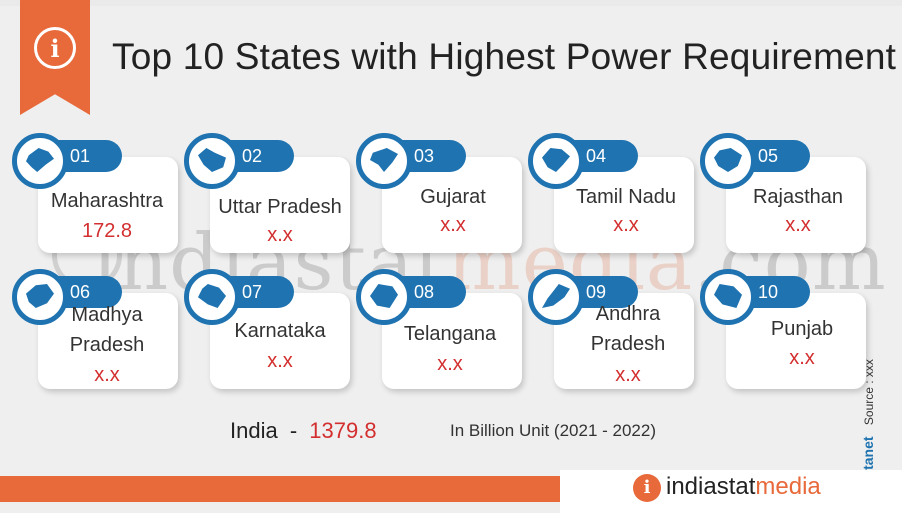  I want to click on maharashtra-map-icon, so click(40, 161).